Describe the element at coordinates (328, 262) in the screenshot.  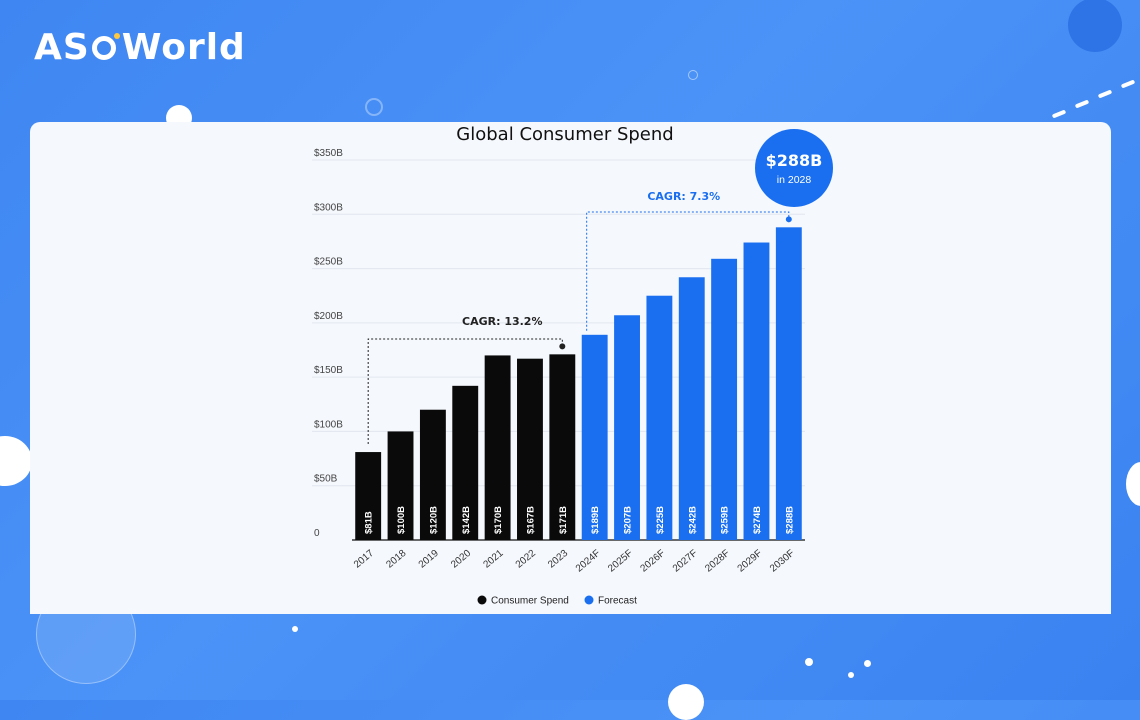
I see `y-tick-label: $250B` at that location.